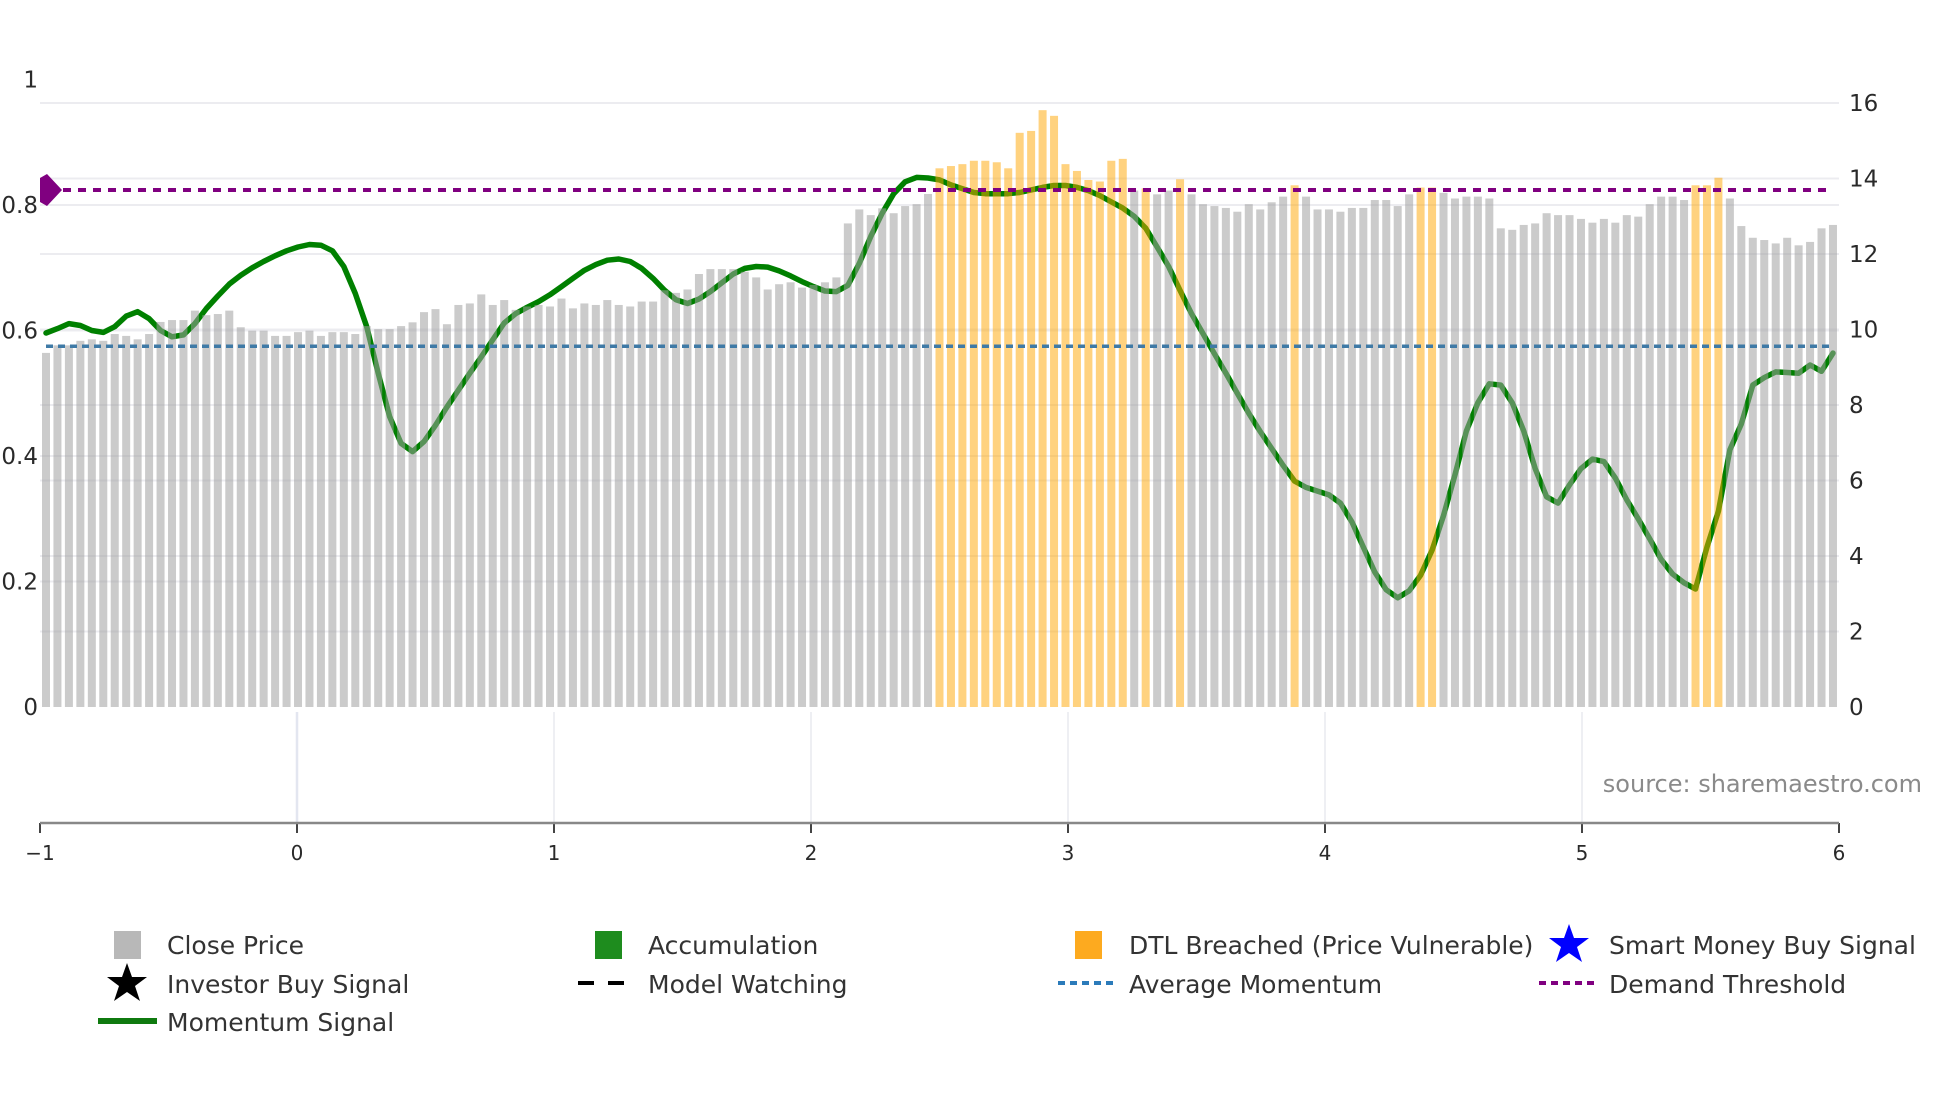 The image size is (1960, 1102). I want to click on x-tick-label: 2, so click(811, 853).